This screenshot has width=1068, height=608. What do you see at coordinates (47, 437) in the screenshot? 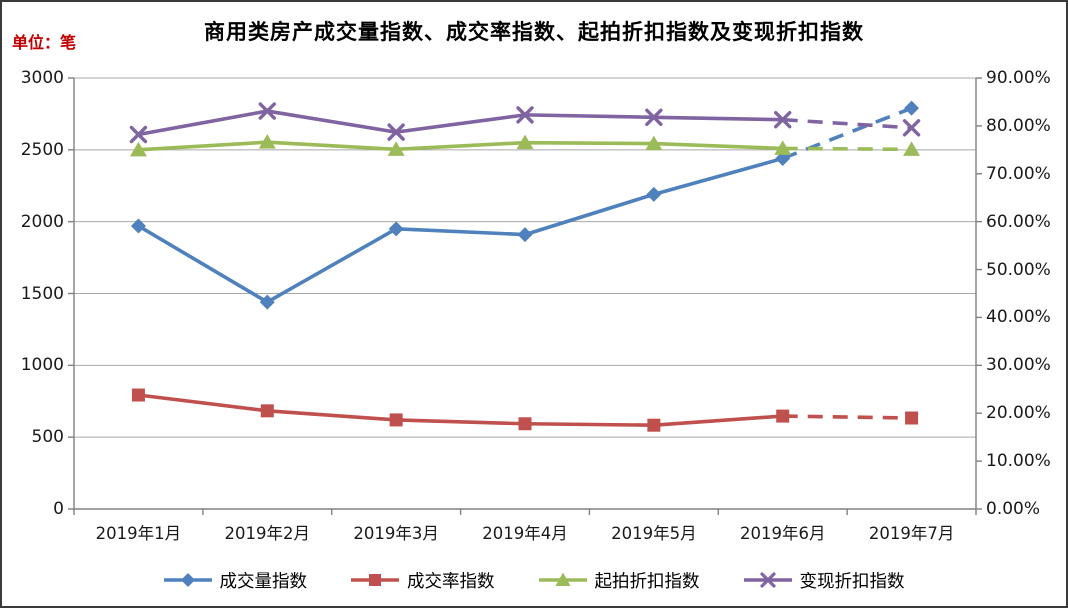
I see `left-axis-tick-label: 500` at bounding box center [47, 437].